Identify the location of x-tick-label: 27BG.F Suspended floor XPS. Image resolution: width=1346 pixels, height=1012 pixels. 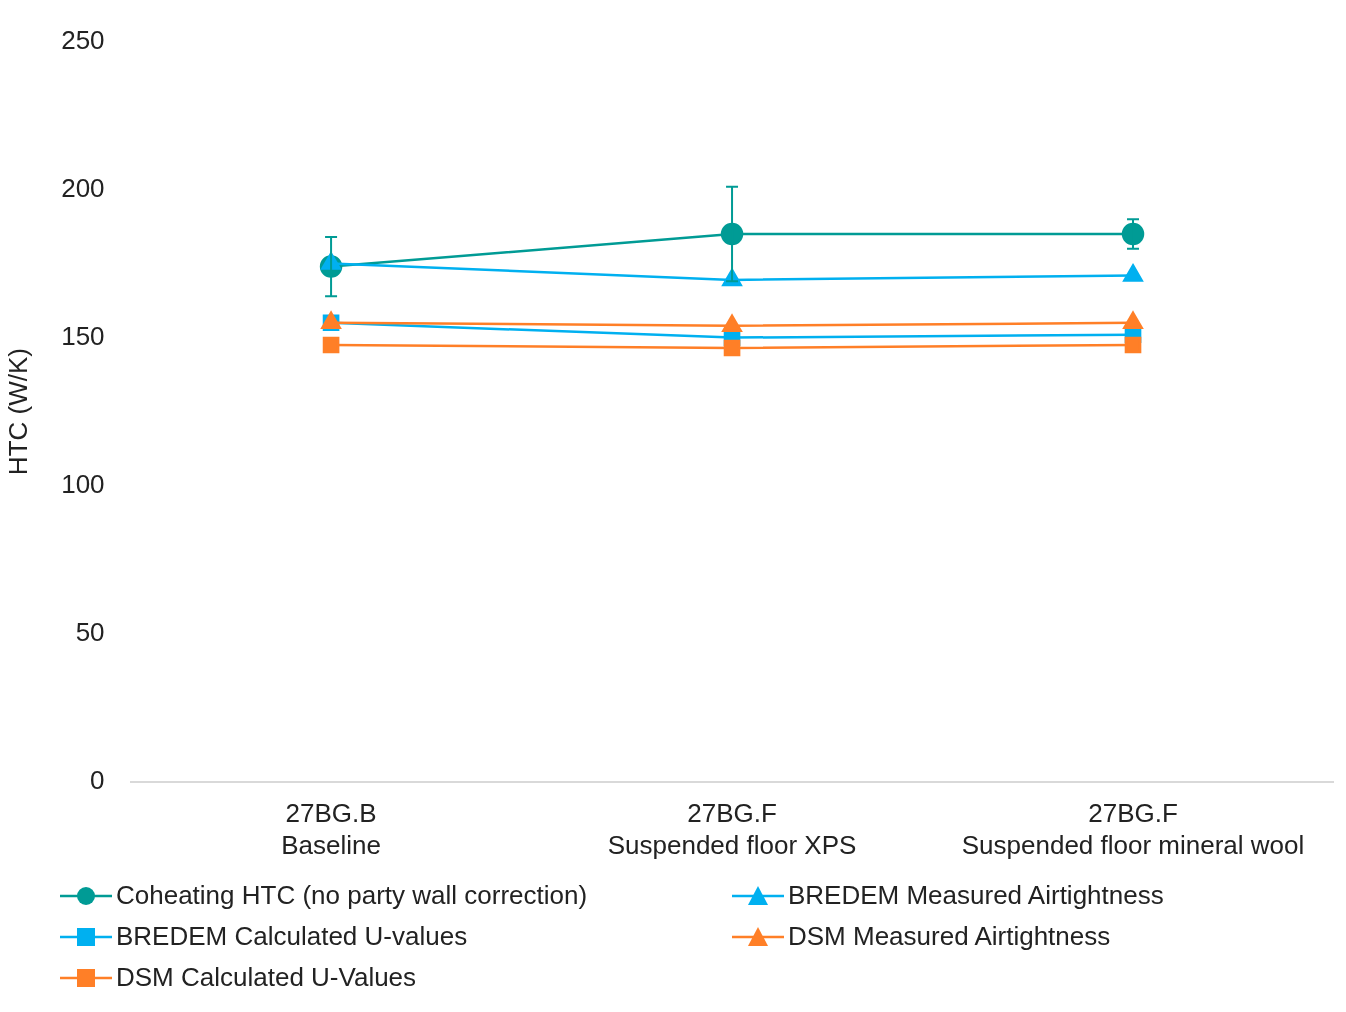
(732, 829).